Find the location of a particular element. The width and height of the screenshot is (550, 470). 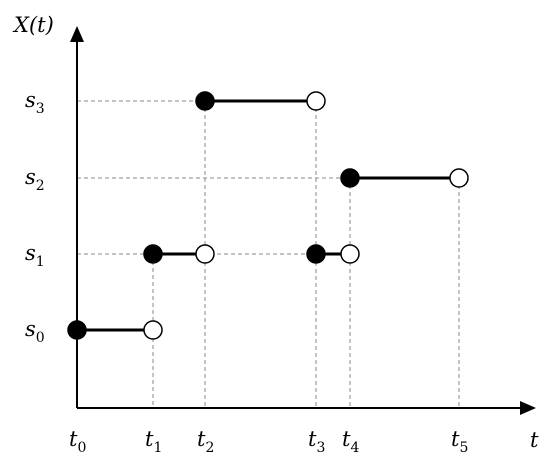

y-label: s0 is located at coordinates (35, 331).